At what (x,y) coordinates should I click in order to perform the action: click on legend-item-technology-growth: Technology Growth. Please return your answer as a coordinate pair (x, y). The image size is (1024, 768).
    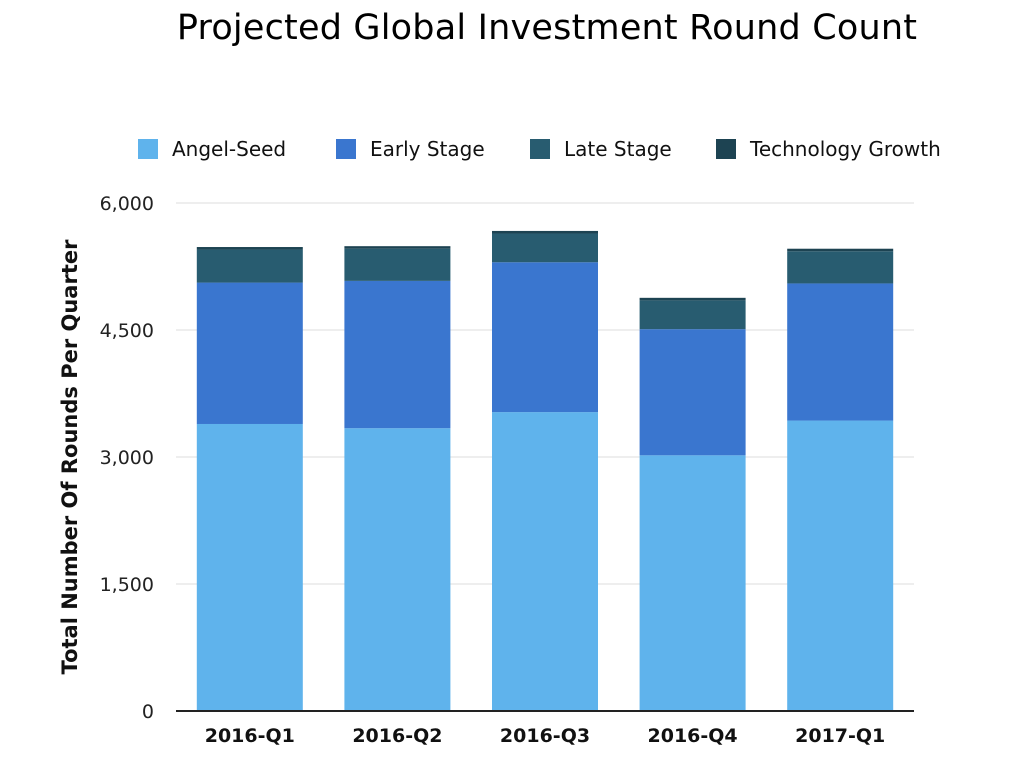
    Looking at the image, I should click on (828, 149).